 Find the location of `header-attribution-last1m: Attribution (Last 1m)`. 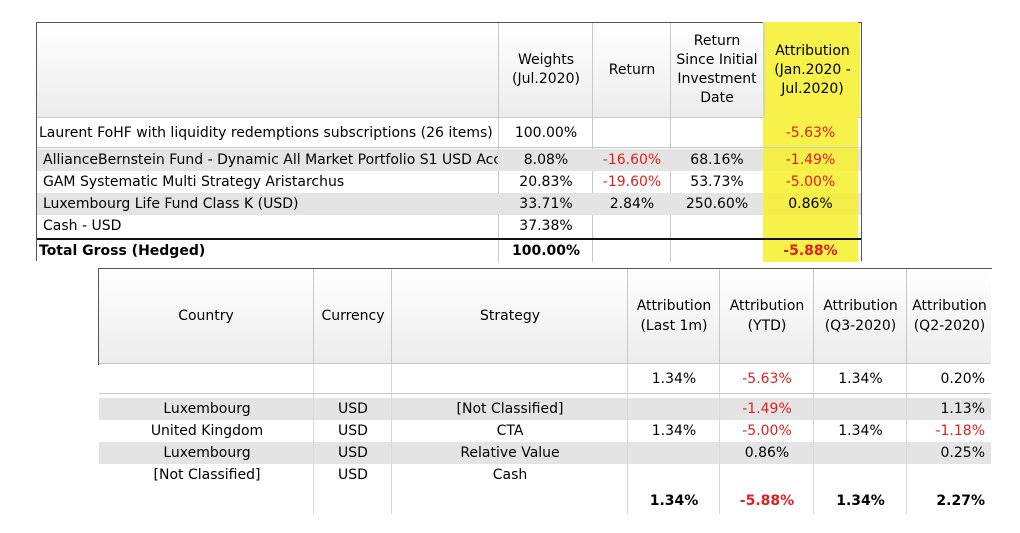

header-attribution-last1m: Attribution (Last 1m) is located at coordinates (673, 316).